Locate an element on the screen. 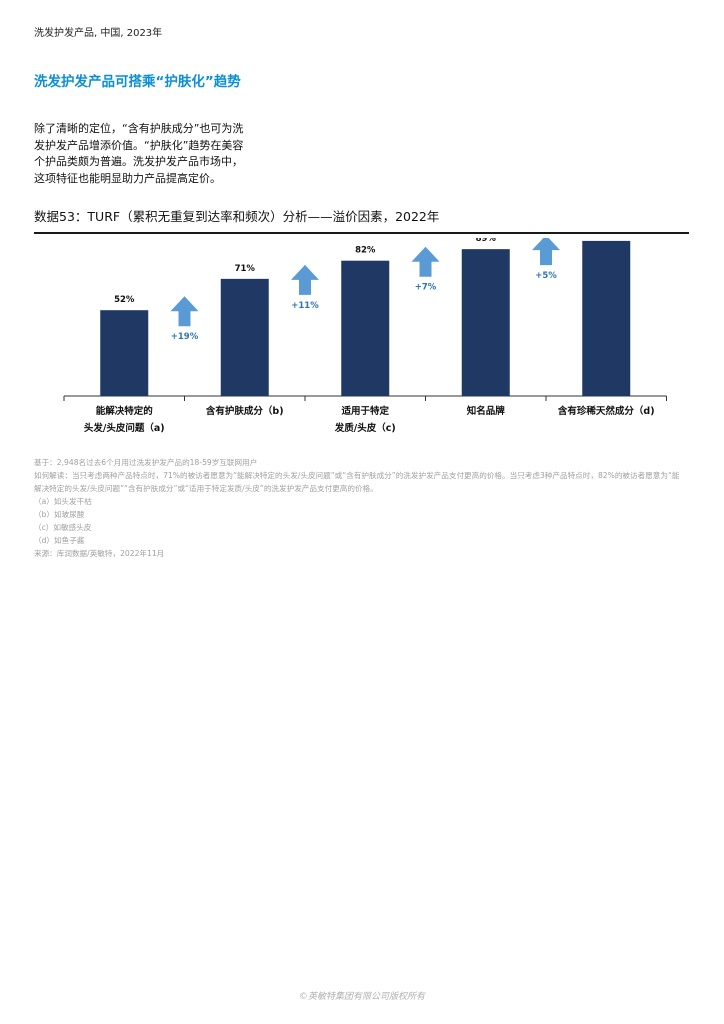  x-tick-label: 知名品牌 is located at coordinates (486, 411).